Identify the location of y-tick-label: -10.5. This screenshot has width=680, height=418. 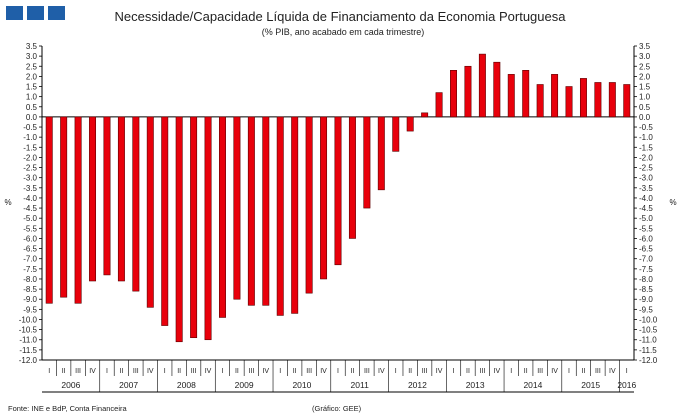
(648, 330).